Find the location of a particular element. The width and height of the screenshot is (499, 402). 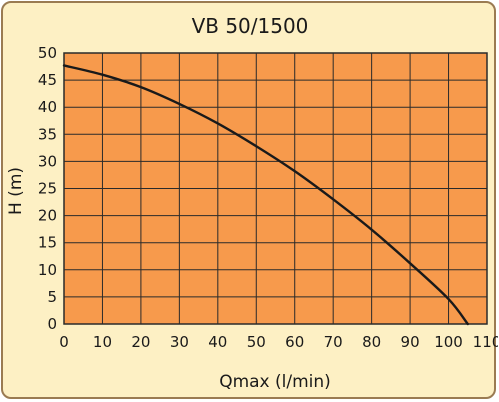

x-tick-label: 0 is located at coordinates (64, 342).